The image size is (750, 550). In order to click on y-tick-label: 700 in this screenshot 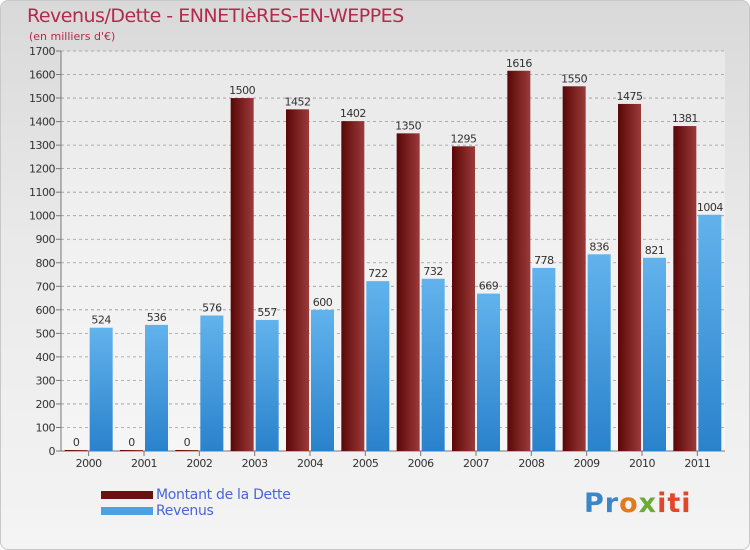, I will do `click(46, 286)`.